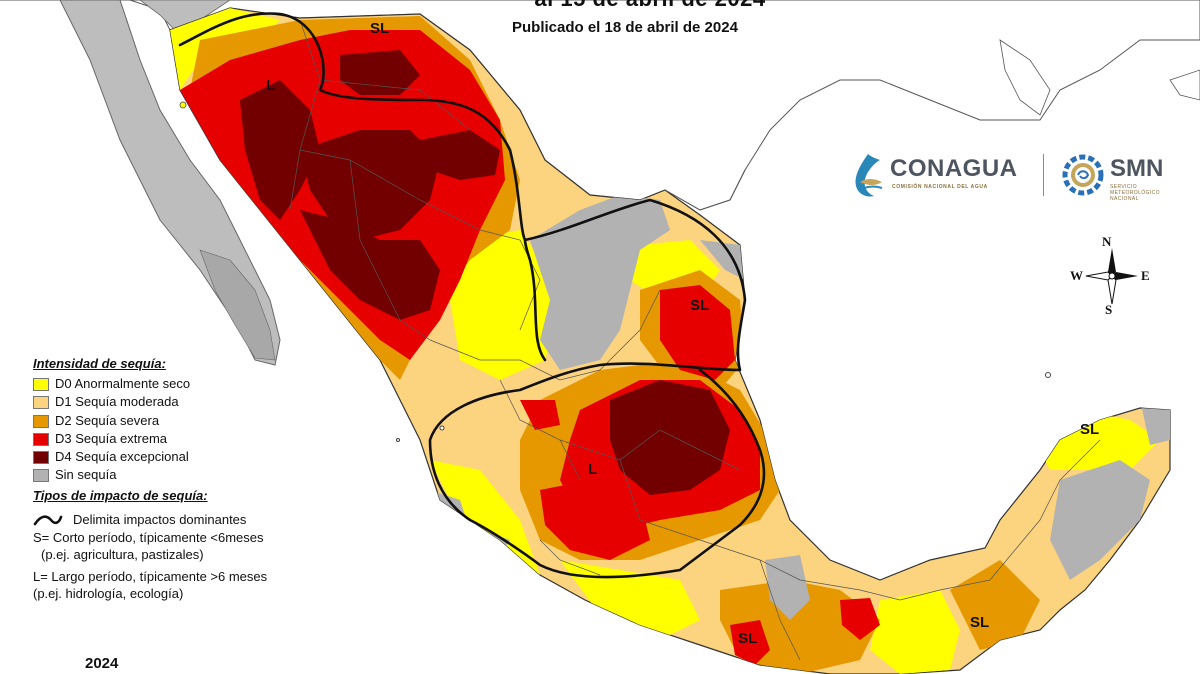 The height and width of the screenshot is (674, 1200). What do you see at coordinates (697, 332) in the screenshot?
I see `d3-northeast` at bounding box center [697, 332].